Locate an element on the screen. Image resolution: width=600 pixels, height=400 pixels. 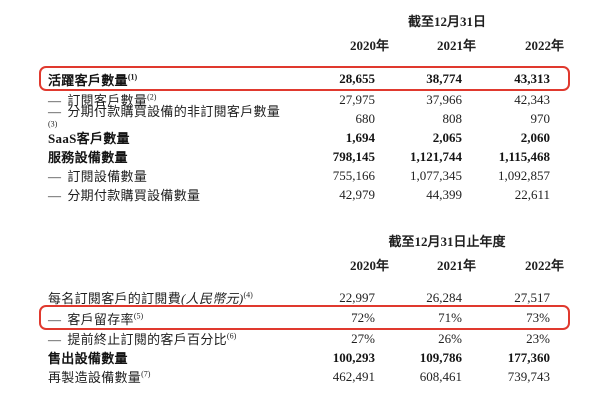
value-cell: 1,077,345 is located at coordinates (436, 175).